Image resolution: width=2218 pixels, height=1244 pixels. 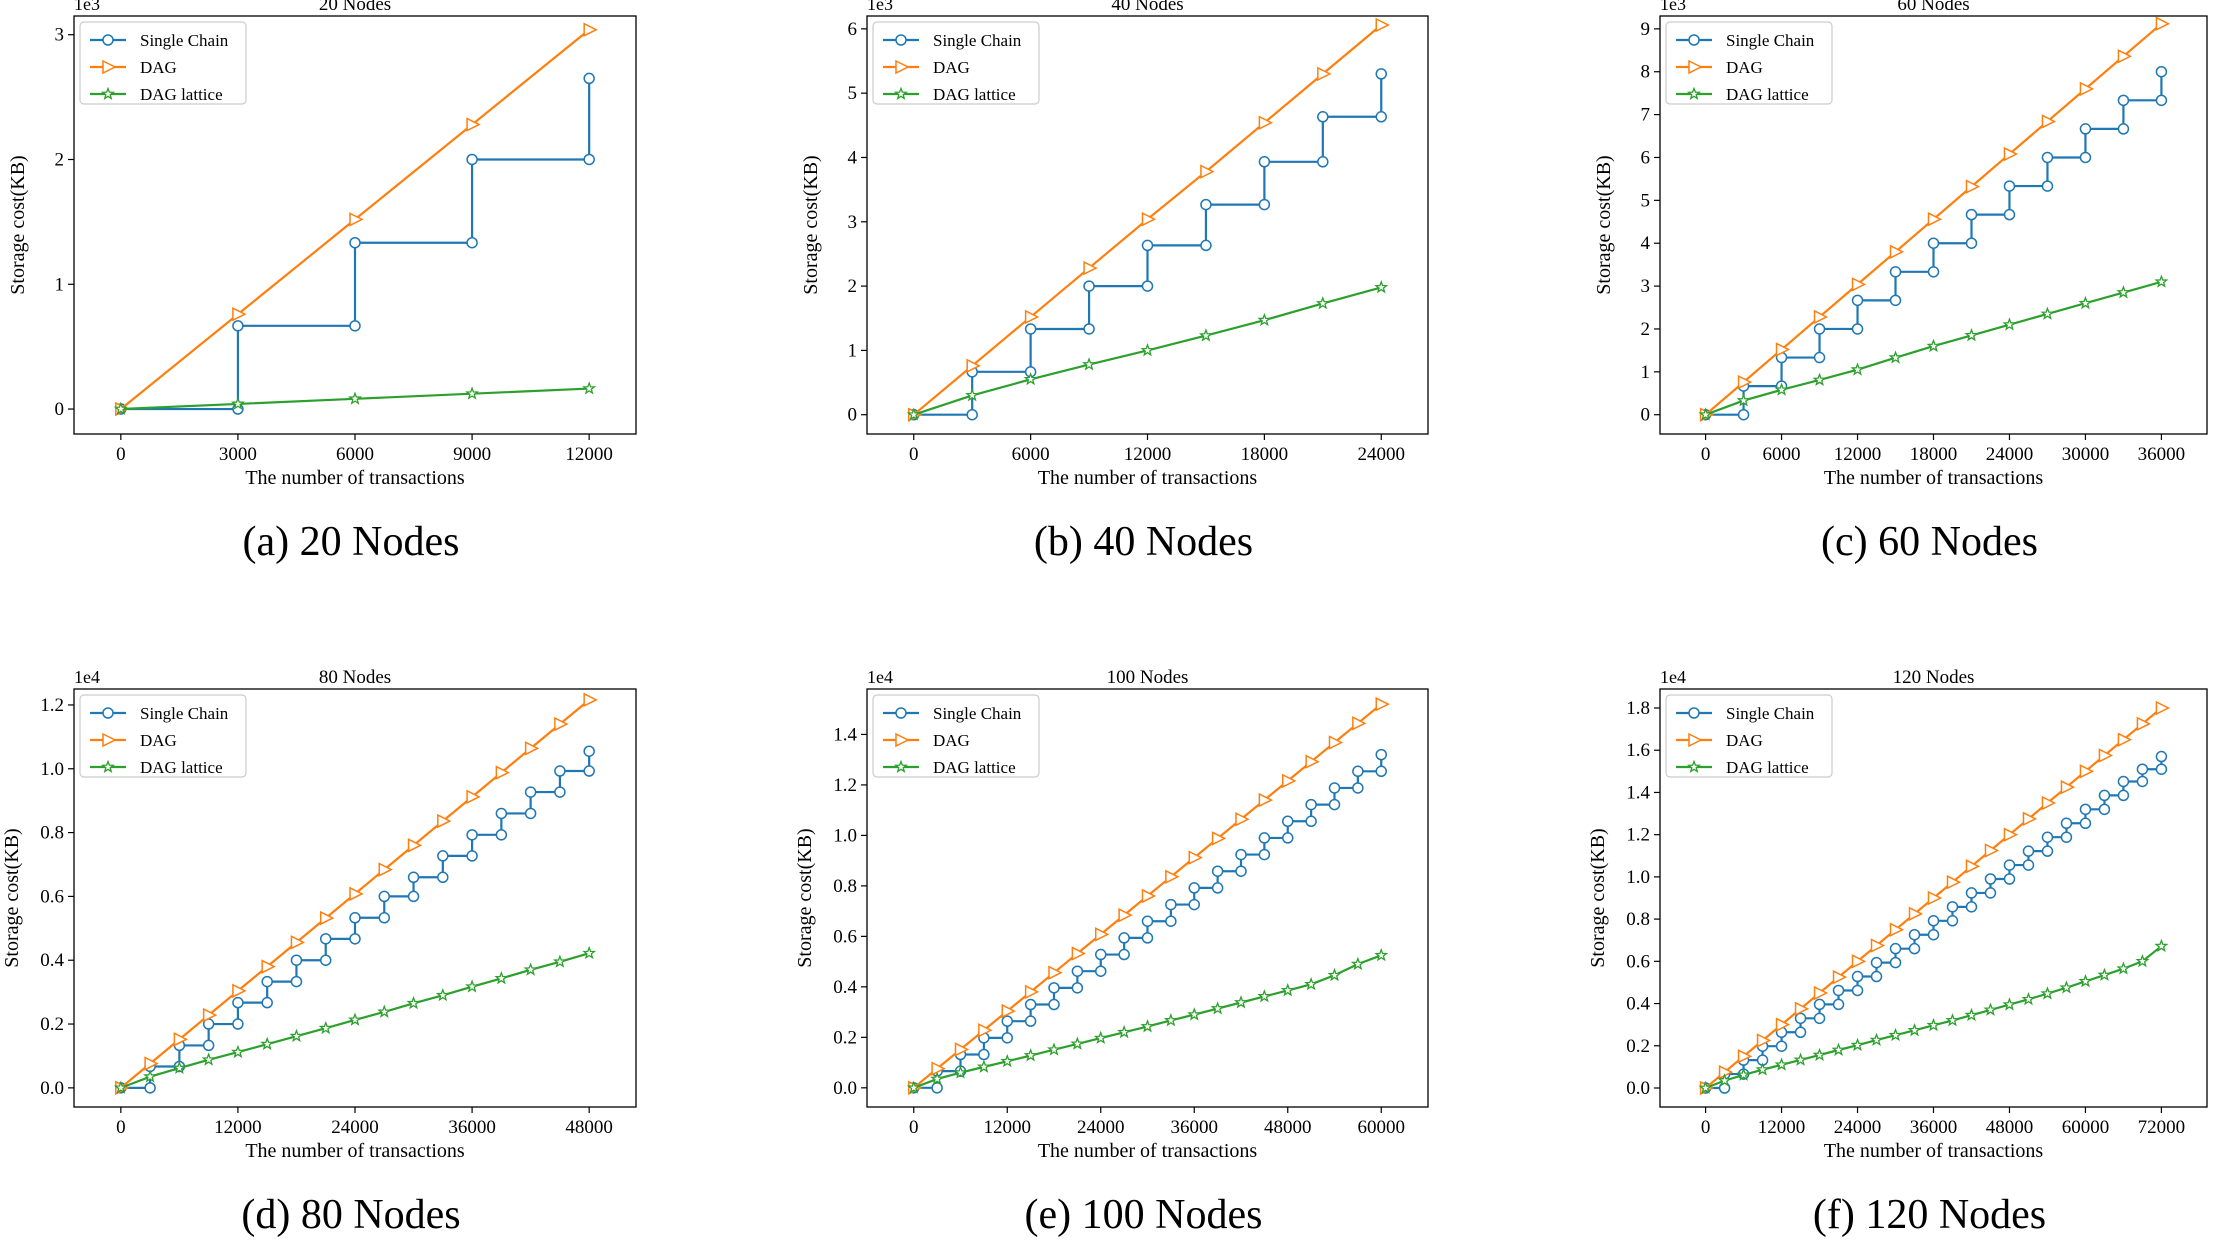 What do you see at coordinates (355, 677) in the screenshot?
I see `chart-title: 80 Nodes` at bounding box center [355, 677].